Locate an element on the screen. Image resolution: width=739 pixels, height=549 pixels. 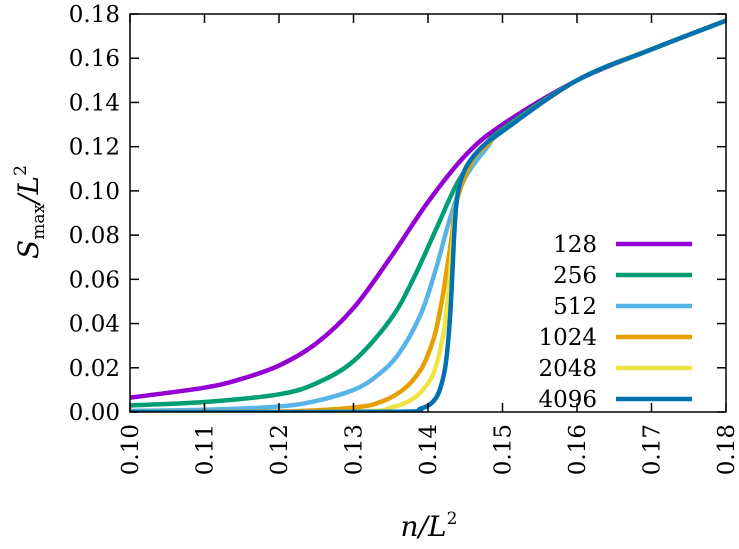
legend-label-256: 256 is located at coordinates (575, 276).